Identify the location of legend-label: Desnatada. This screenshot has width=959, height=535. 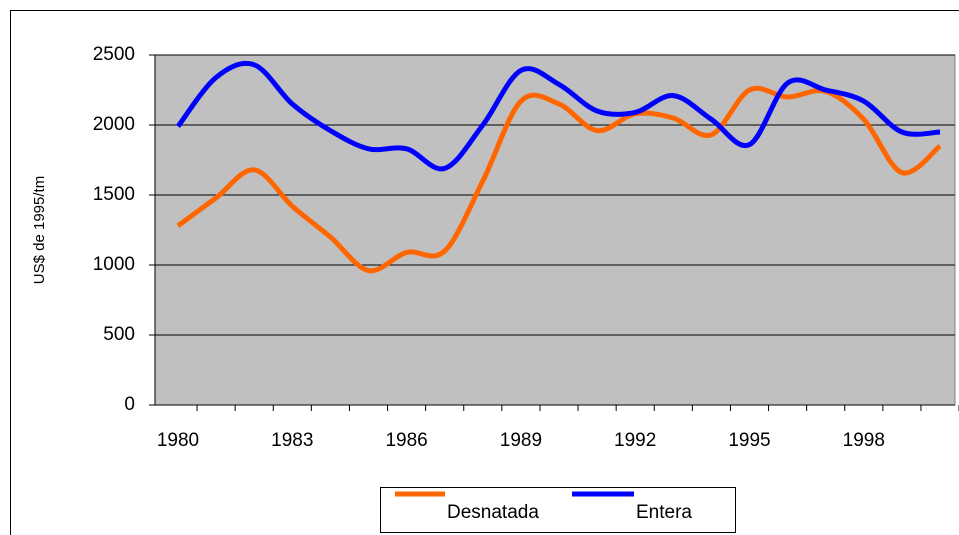
(493, 512).